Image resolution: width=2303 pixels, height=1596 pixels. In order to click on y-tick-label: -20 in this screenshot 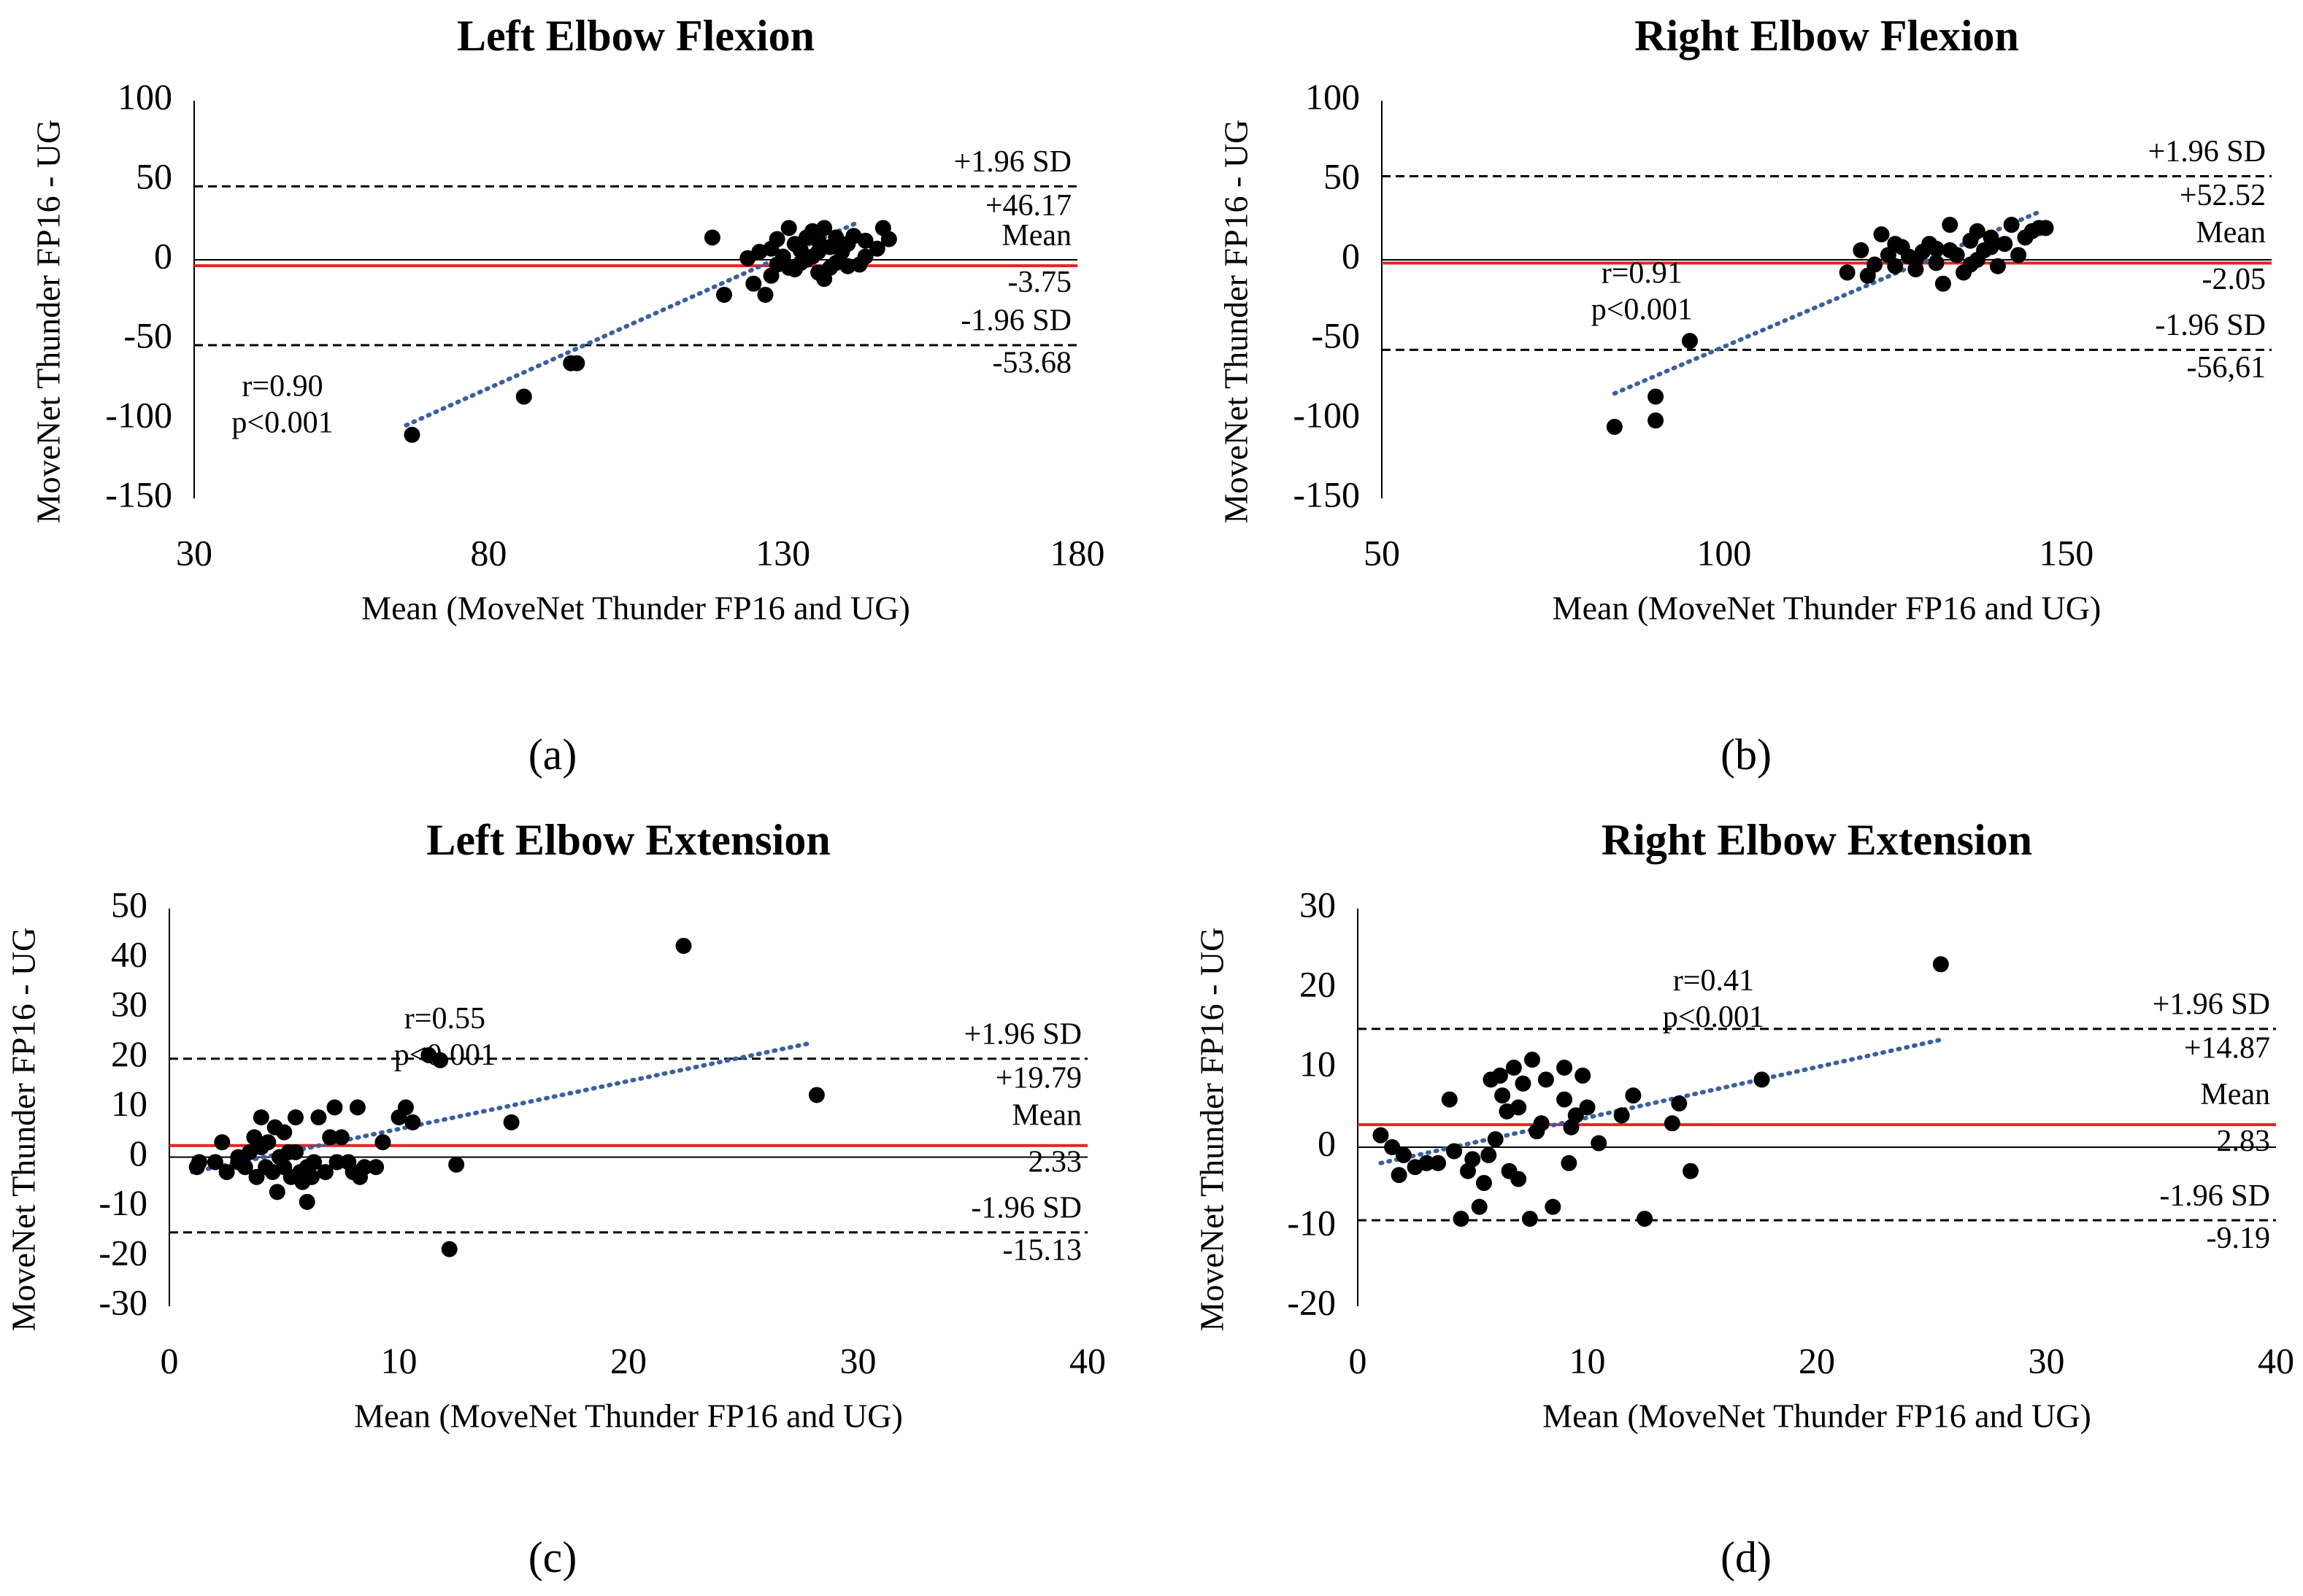, I will do `click(123, 1252)`.